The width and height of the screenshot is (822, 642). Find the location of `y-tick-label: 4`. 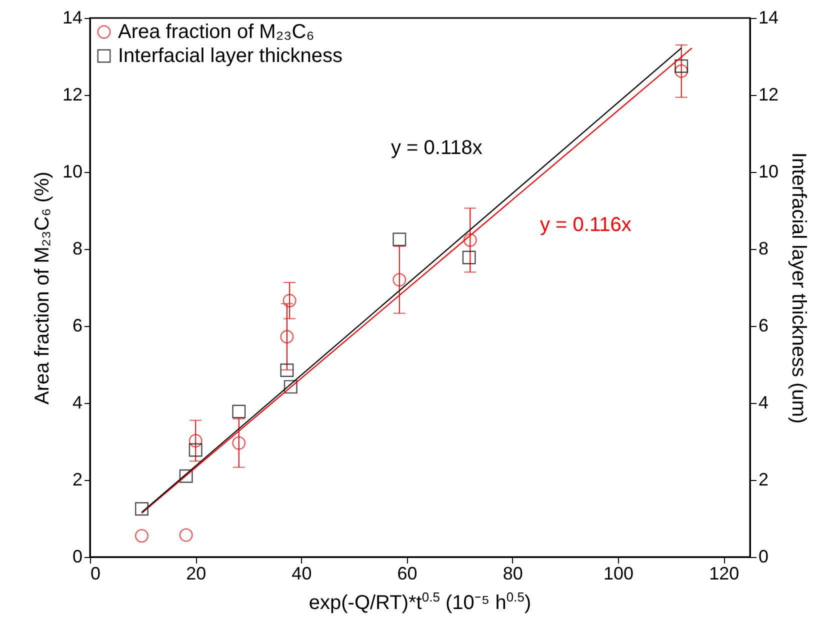

y-tick-label: 4 is located at coordinates (77, 402).